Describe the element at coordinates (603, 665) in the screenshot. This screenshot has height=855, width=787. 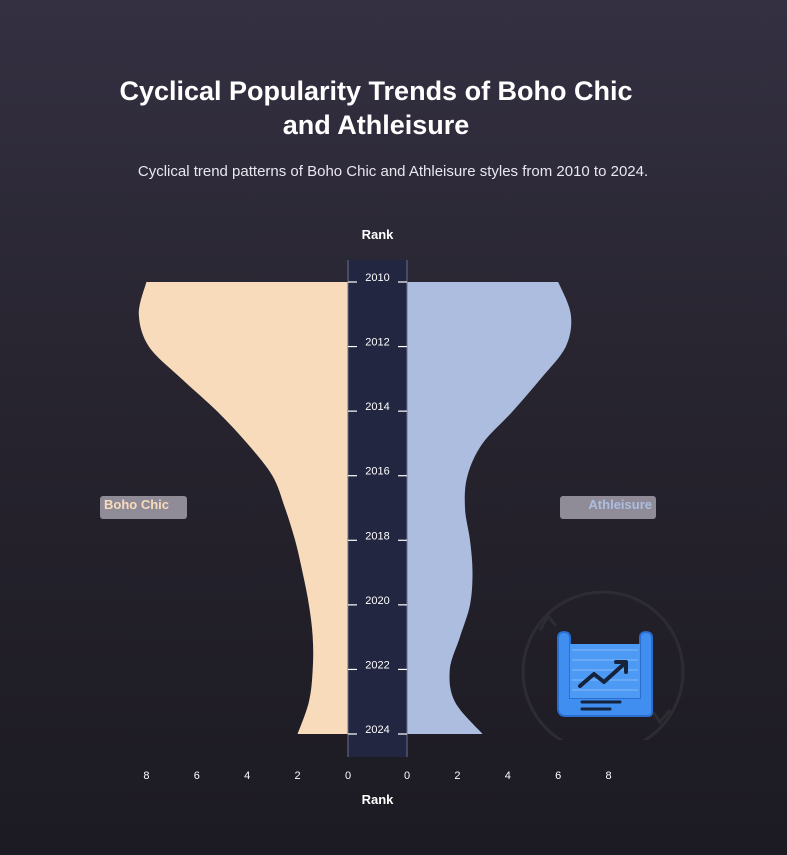
I see `chart-scroll-icon` at that location.